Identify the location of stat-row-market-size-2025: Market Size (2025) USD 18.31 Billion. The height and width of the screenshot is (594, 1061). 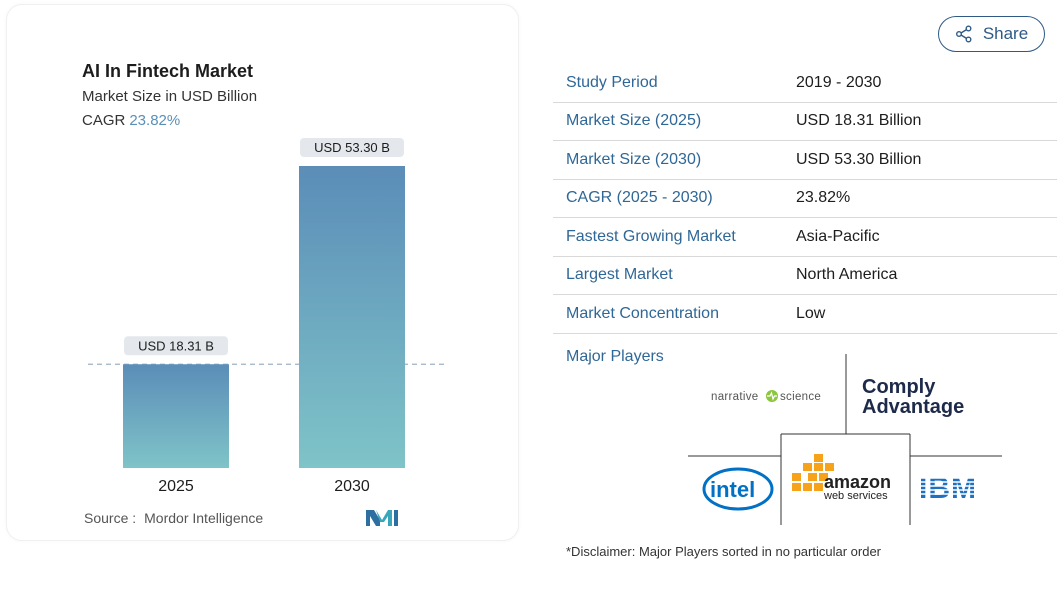
(805, 122).